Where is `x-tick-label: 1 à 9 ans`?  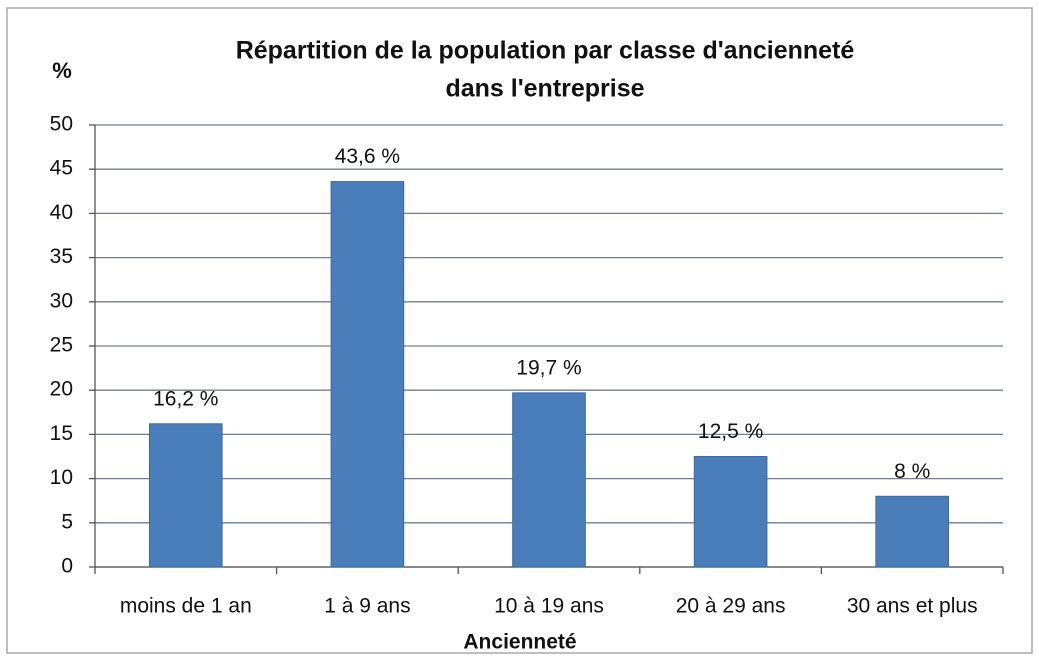 x-tick-label: 1 à 9 ans is located at coordinates (367, 606).